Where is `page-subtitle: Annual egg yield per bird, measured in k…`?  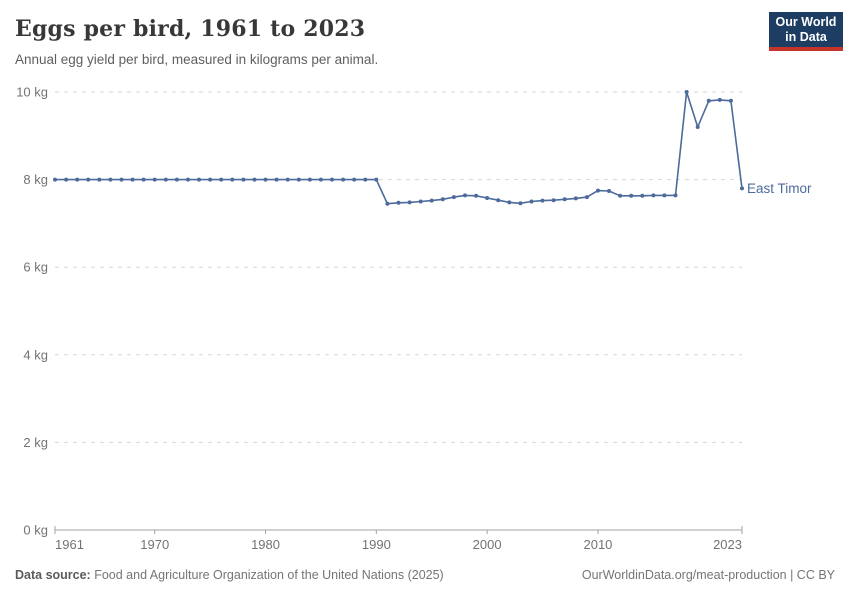 page-subtitle: Annual egg yield per bird, measured in k… is located at coordinates (197, 59).